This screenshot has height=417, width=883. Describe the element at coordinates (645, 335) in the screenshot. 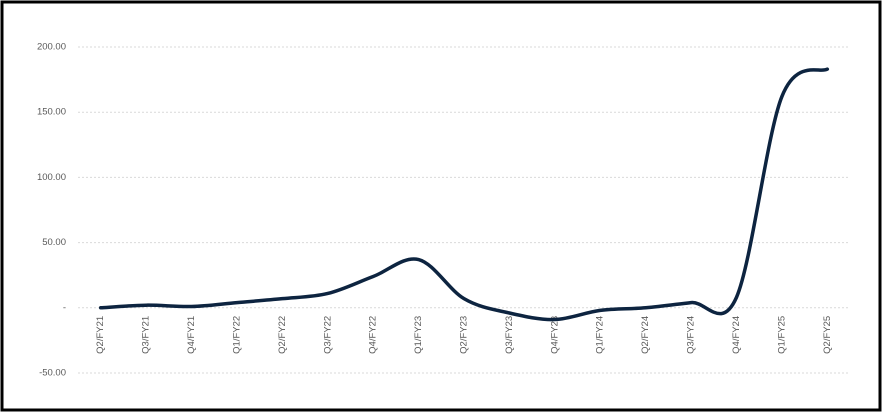

I see `x-tick-label: Q2/FY24` at that location.